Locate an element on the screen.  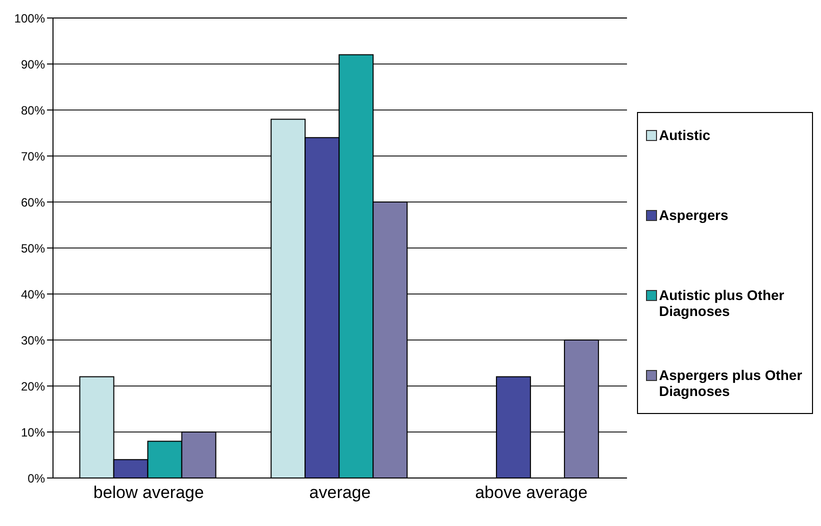
legend-label: Aspergers is located at coordinates (693, 215).